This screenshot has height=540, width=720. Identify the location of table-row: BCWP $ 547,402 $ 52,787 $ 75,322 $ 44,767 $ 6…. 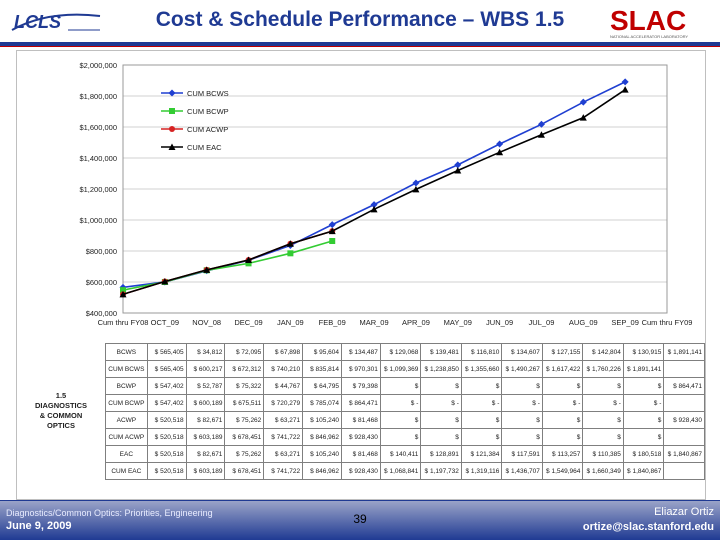
(405, 386).